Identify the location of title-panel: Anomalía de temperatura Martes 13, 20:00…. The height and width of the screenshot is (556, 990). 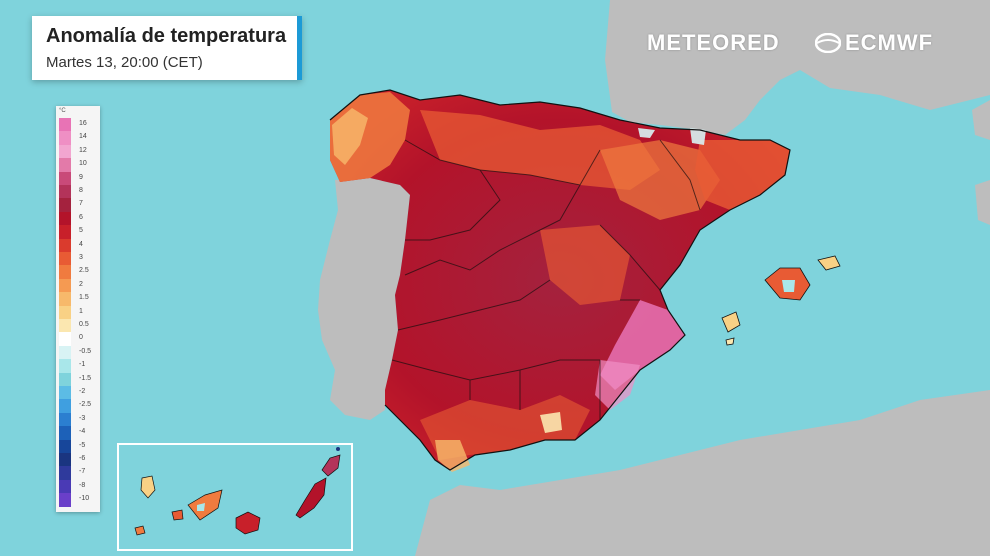
(167, 48).